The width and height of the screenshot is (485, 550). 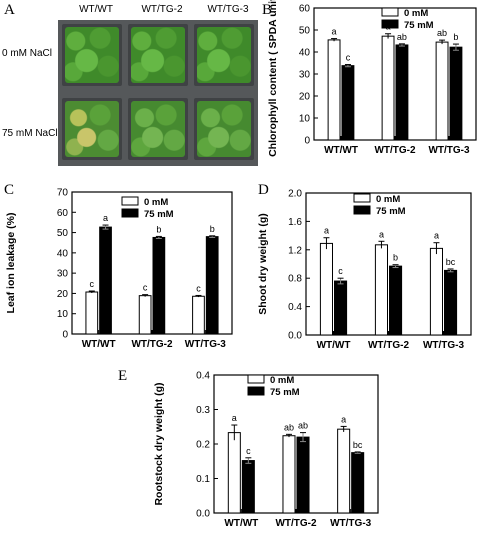 I want to click on y-tick-label: 1.2, so click(x=295, y=250).